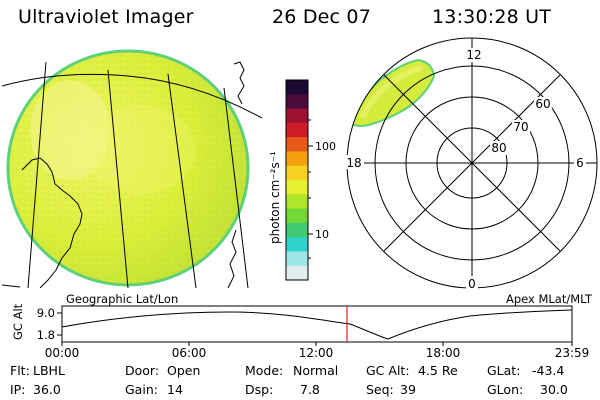  Describe the element at coordinates (353, 163) in the screenshot. I see `mlt-label-18: 18` at that location.